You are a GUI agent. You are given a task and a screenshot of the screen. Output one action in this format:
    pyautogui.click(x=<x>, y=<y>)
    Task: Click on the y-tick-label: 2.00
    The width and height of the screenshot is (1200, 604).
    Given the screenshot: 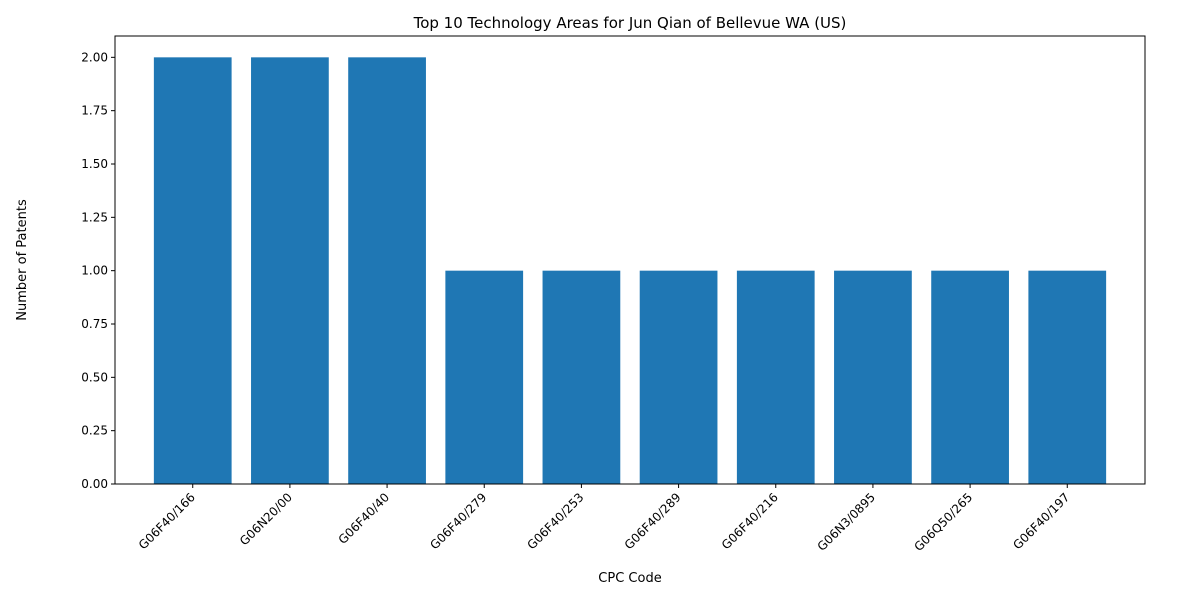 What is the action you would take?
    pyautogui.click(x=94, y=57)
    